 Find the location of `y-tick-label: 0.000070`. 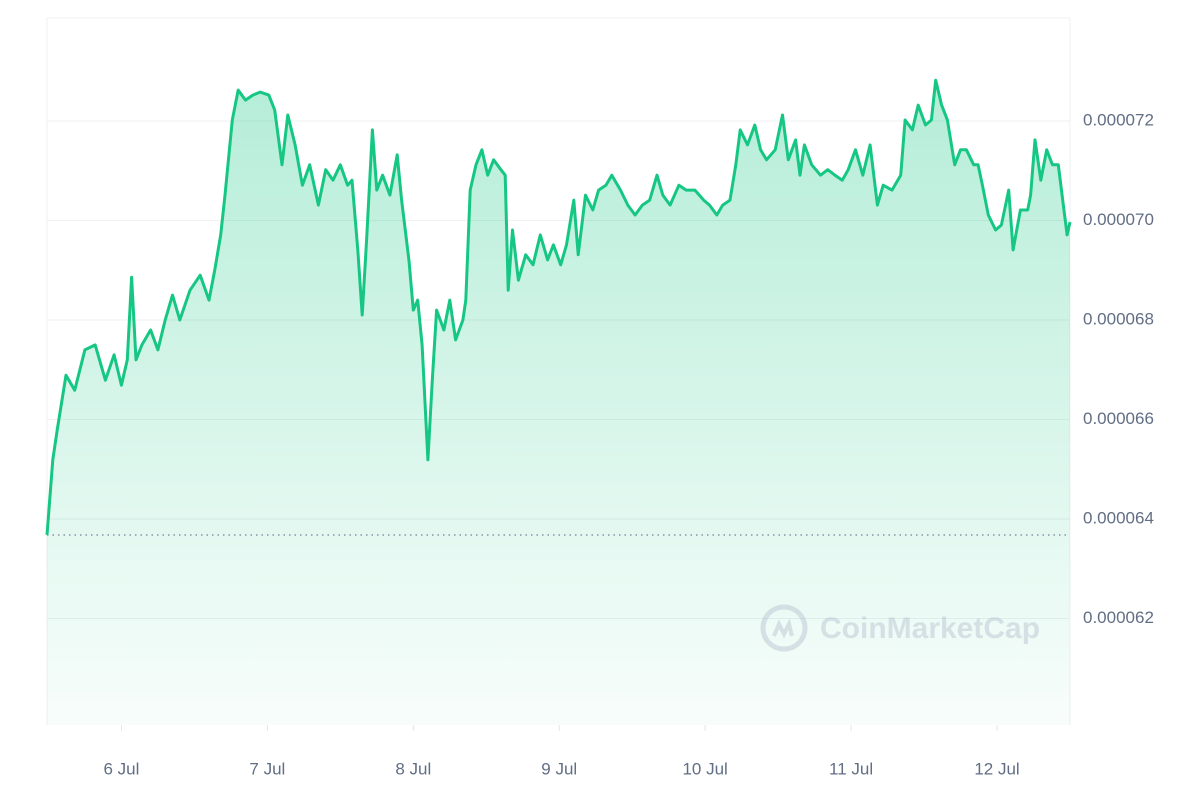

y-tick-label: 0.000070 is located at coordinates (1118, 219).